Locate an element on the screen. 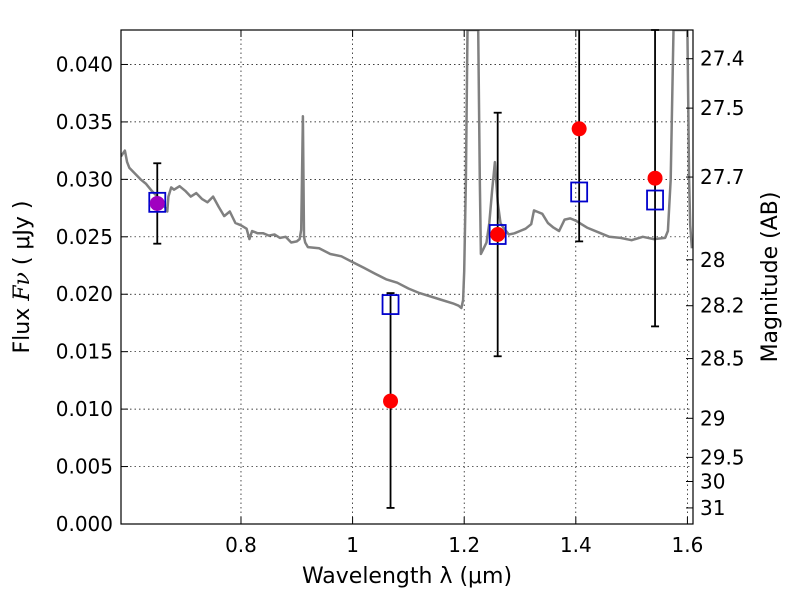  y2-tick-label: 28.2 is located at coordinates (722, 306).